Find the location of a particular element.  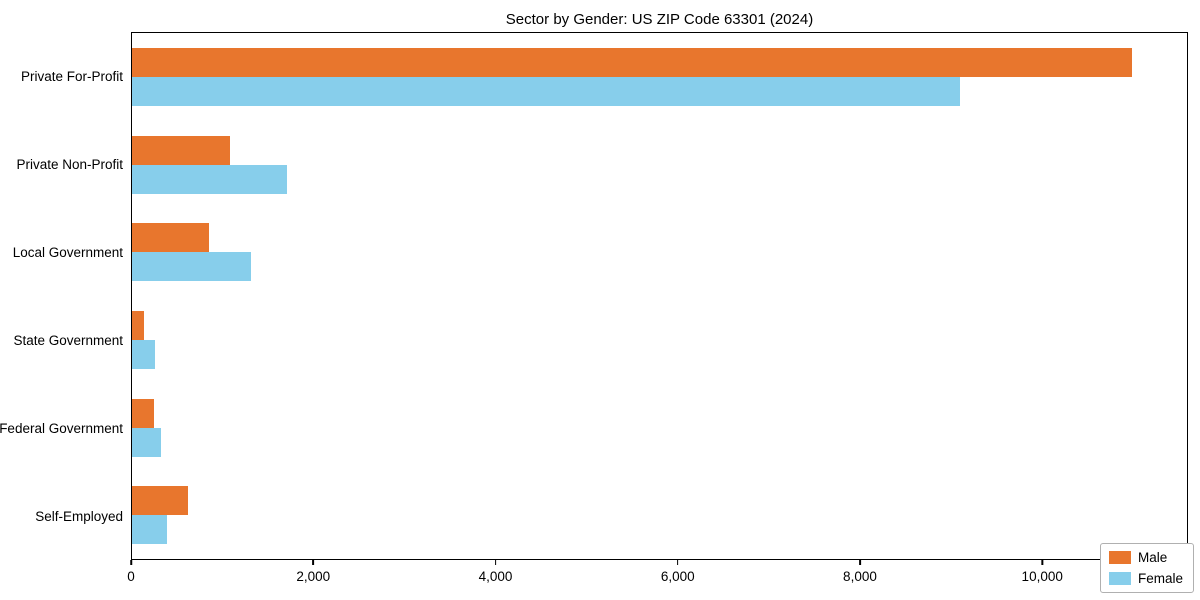

legend-item-male: Male is located at coordinates (1145, 557).